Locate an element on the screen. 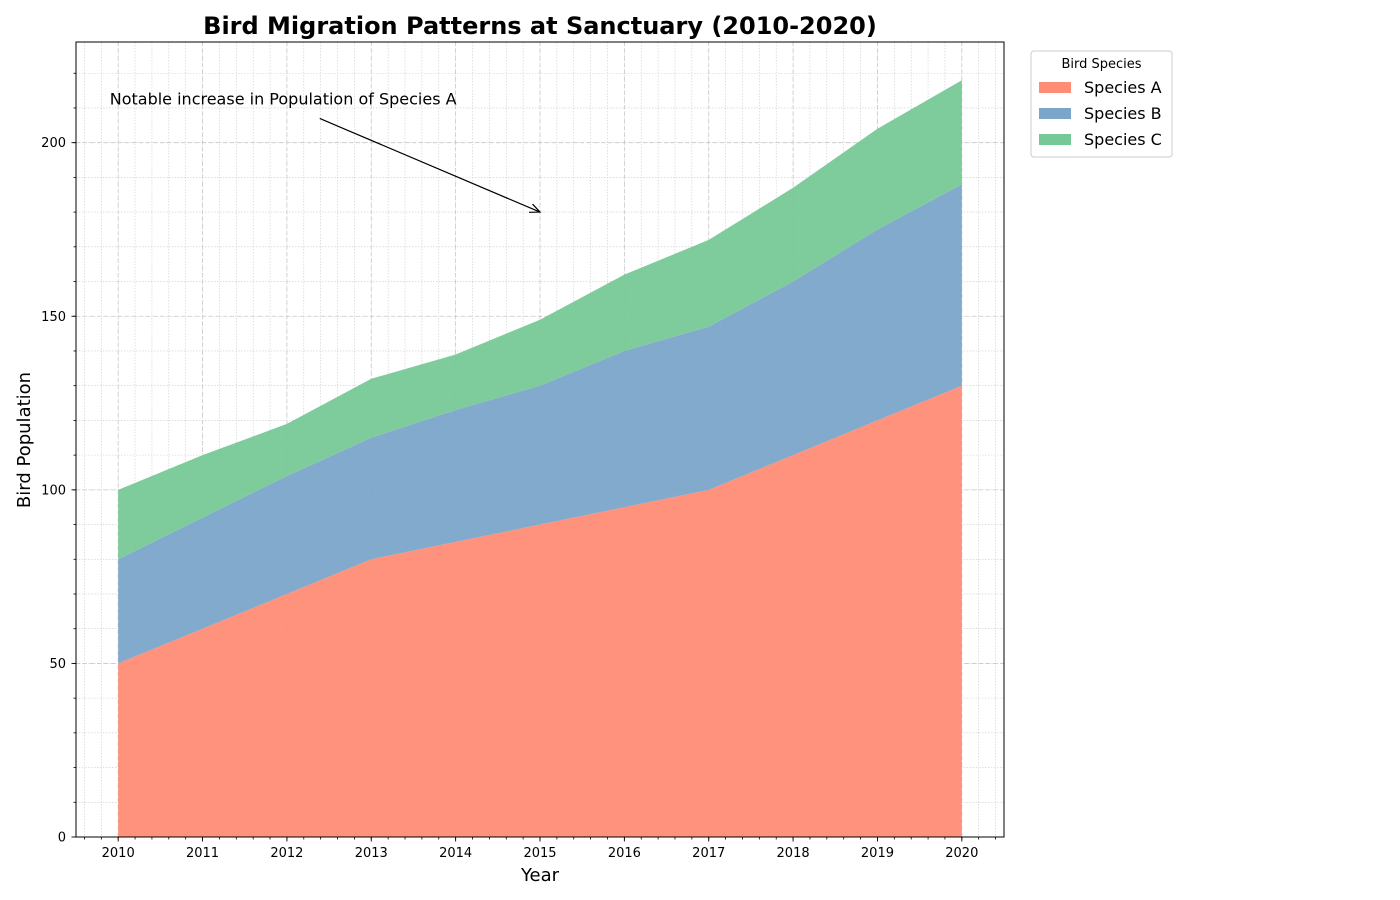  x-tick-label: 2010 is located at coordinates (118, 853).